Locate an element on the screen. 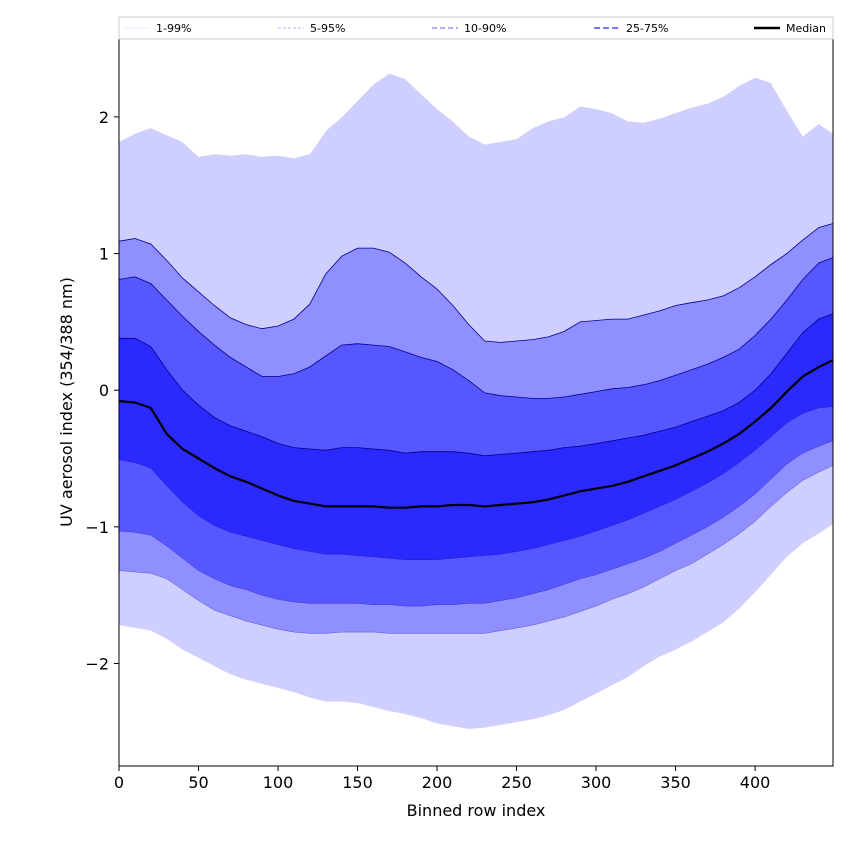 This screenshot has height=850, width=850. legend-box is located at coordinates (476, 28).